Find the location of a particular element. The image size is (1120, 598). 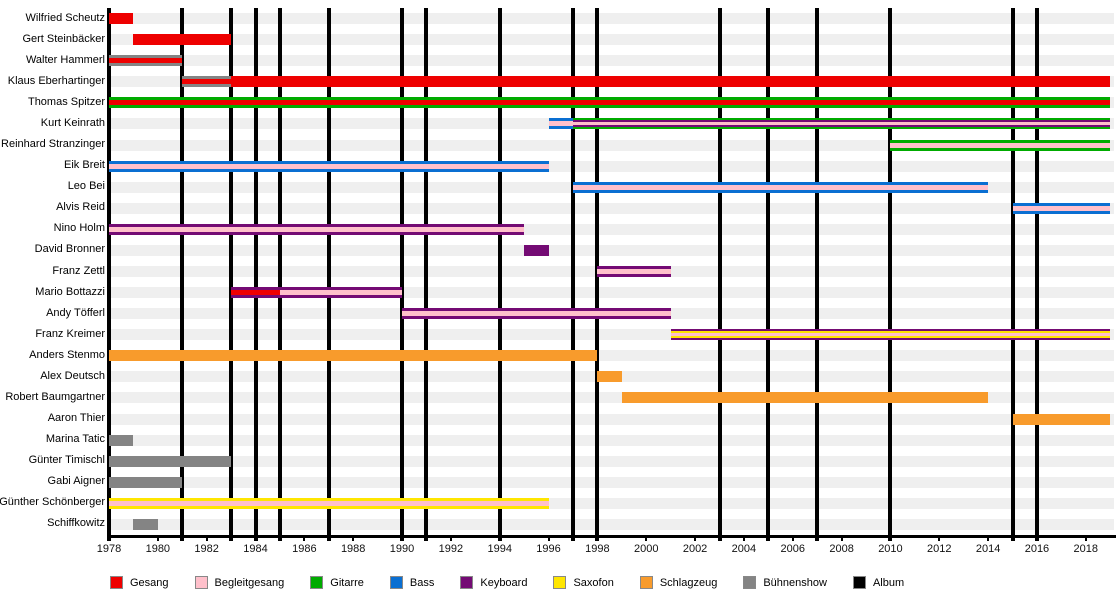

row-label-member: Marina Tatic is located at coordinates (75, 439).